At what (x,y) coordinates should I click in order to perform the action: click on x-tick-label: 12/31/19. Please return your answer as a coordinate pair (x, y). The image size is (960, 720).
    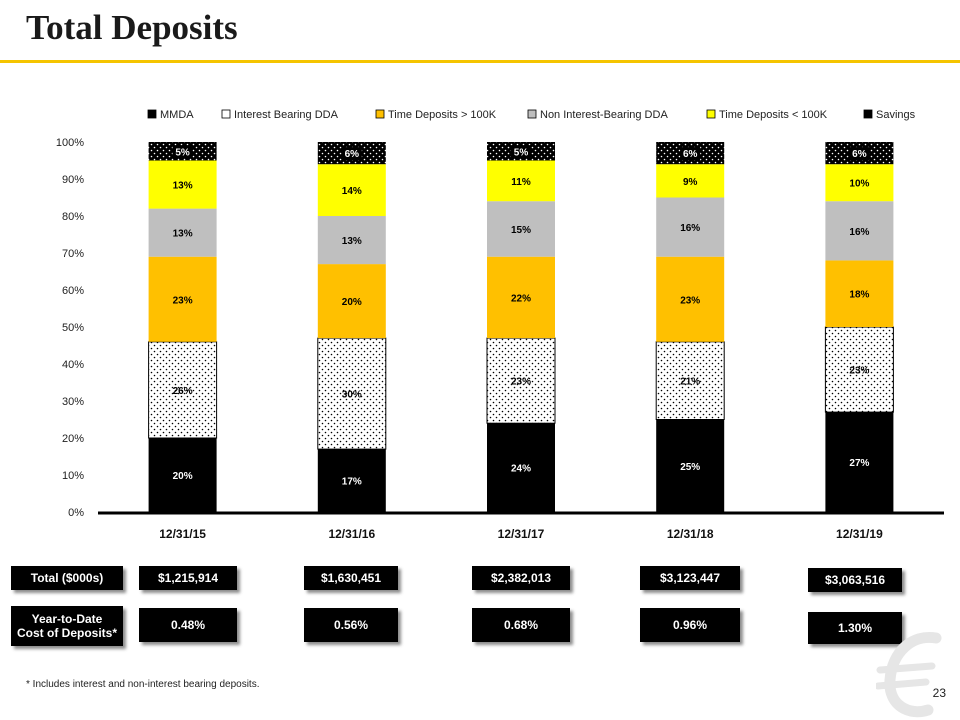
    Looking at the image, I should click on (859, 534).